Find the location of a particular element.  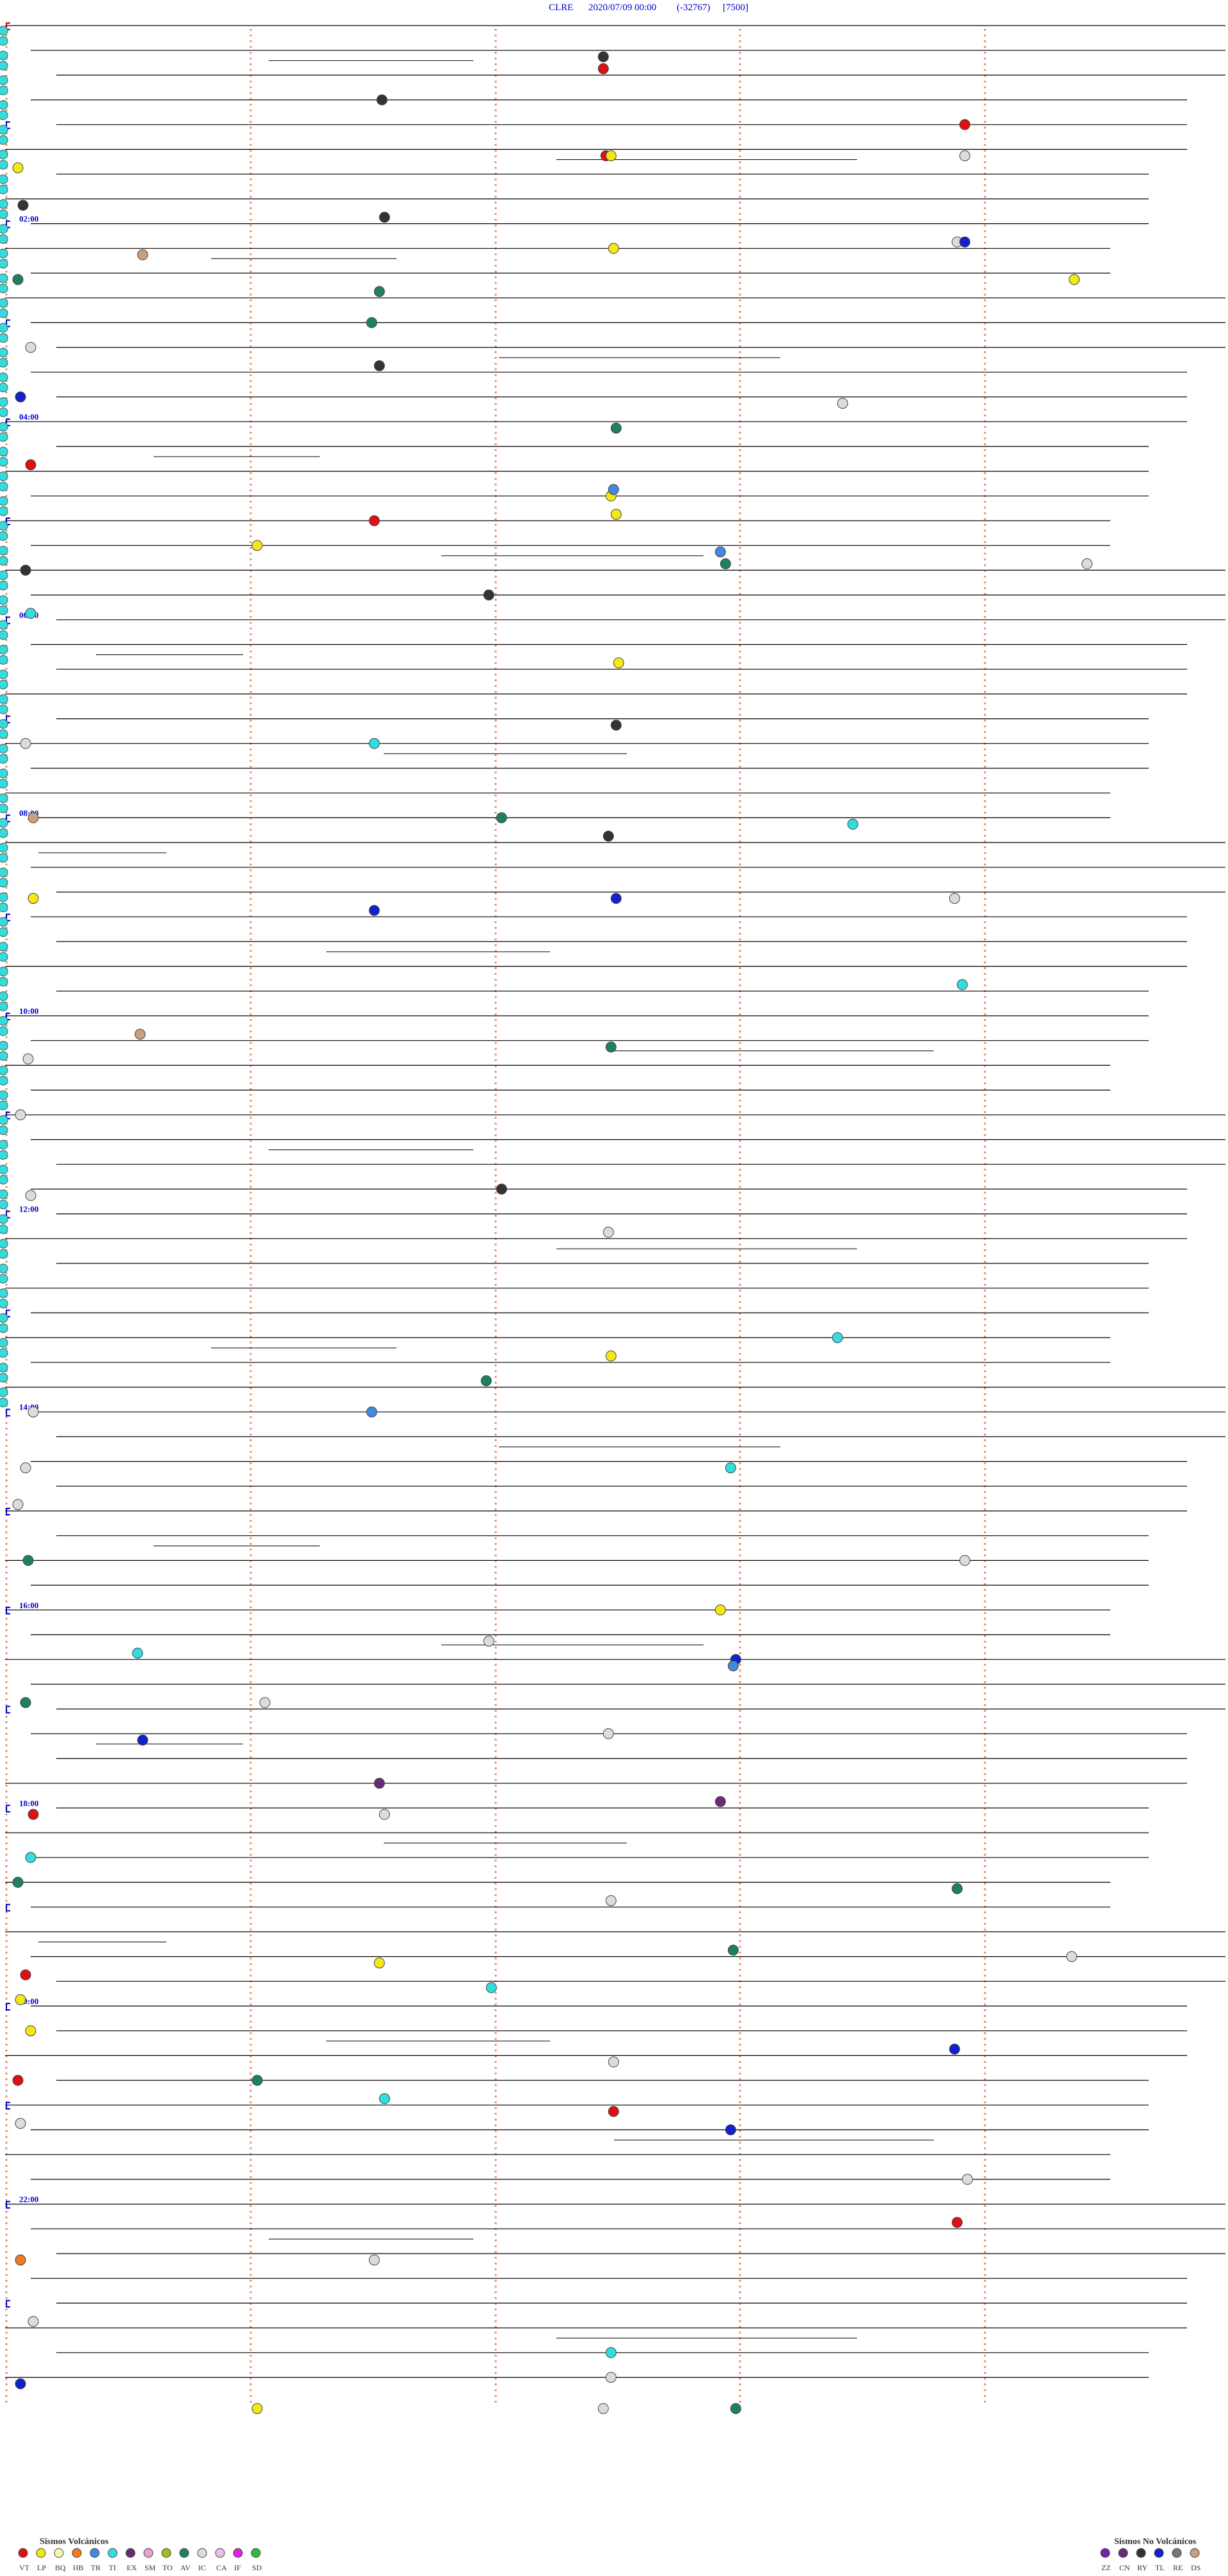

tremor-strip-left is located at coordinates (4, 716).